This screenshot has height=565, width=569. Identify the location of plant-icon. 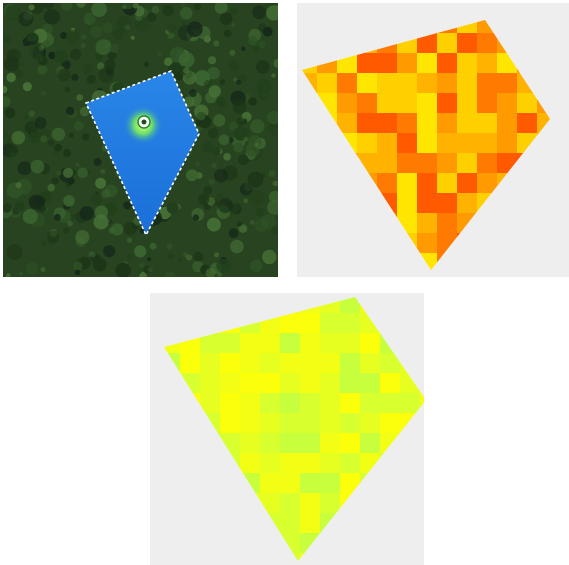
(144, 122).